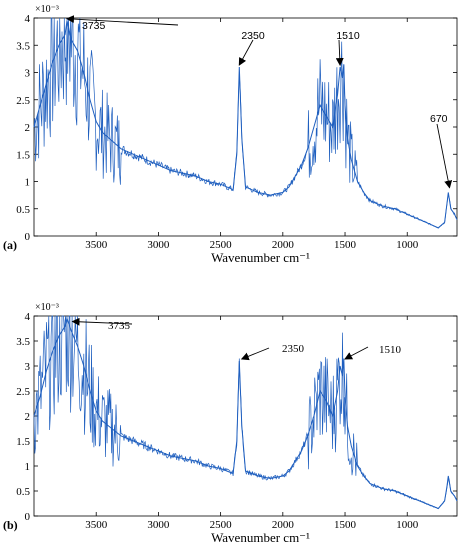 Image resolution: width=467 pixels, height=550 pixels. I want to click on panel-label: (a), so click(10, 245).